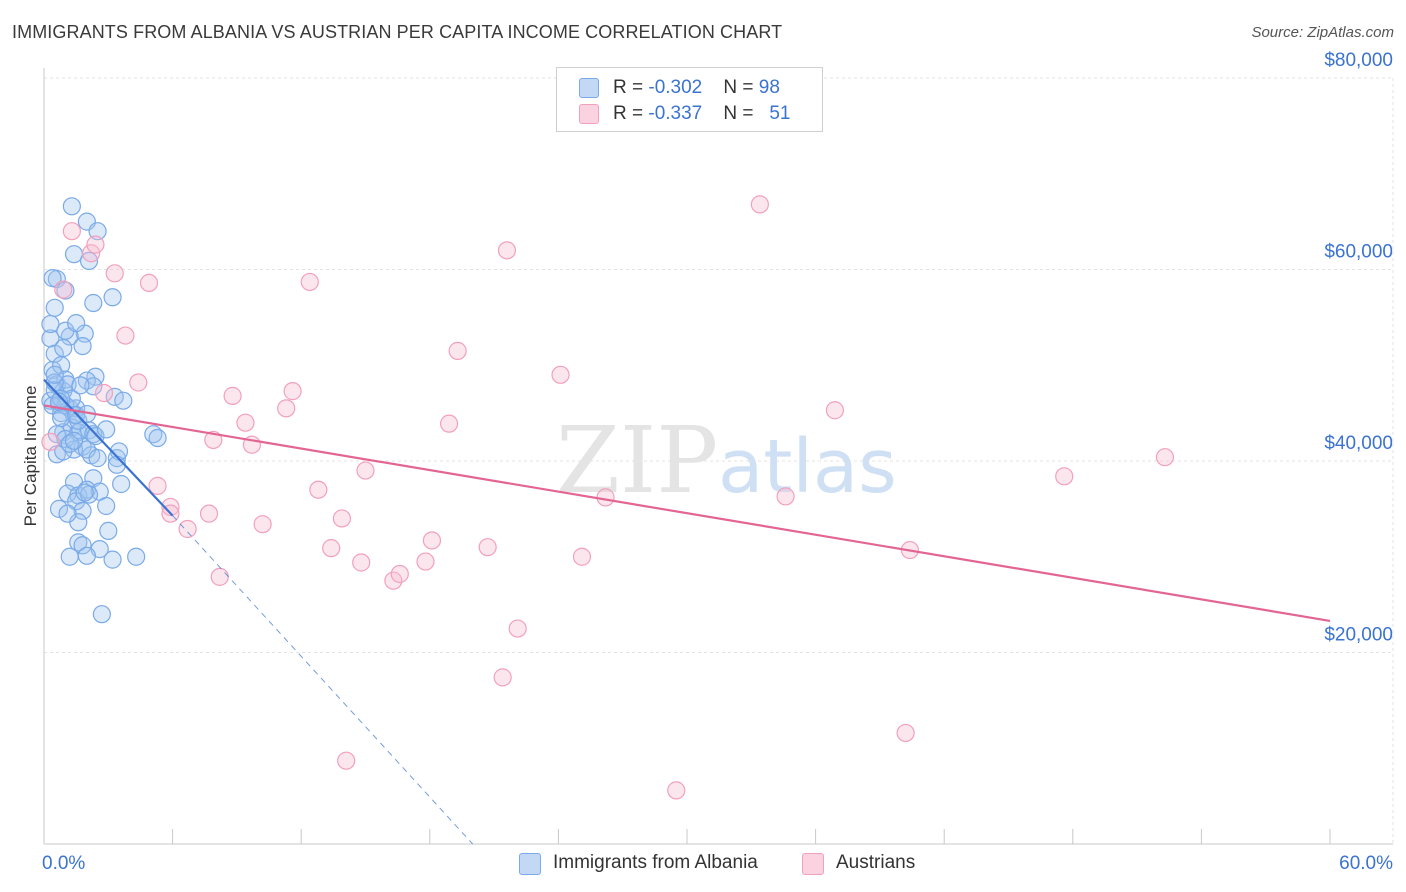 This screenshot has width=1406, height=892. Describe the element at coordinates (1358, 635) in the screenshot. I see `y-tick-label: $20,000` at that location.